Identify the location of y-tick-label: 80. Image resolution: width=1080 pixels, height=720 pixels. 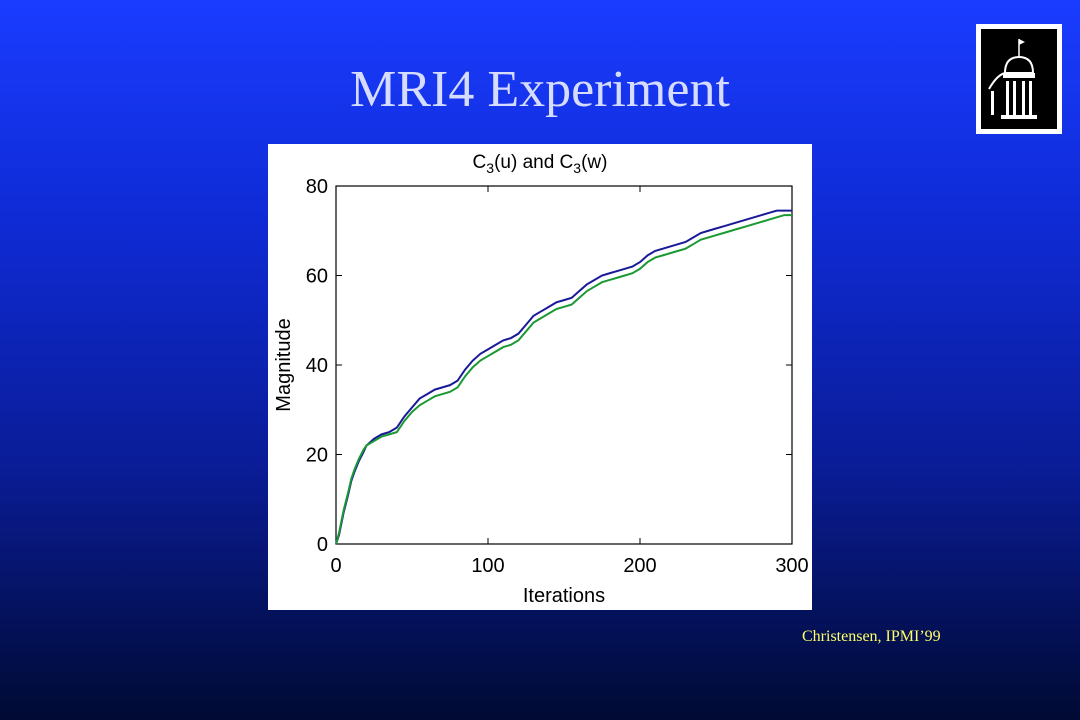
(317, 187).